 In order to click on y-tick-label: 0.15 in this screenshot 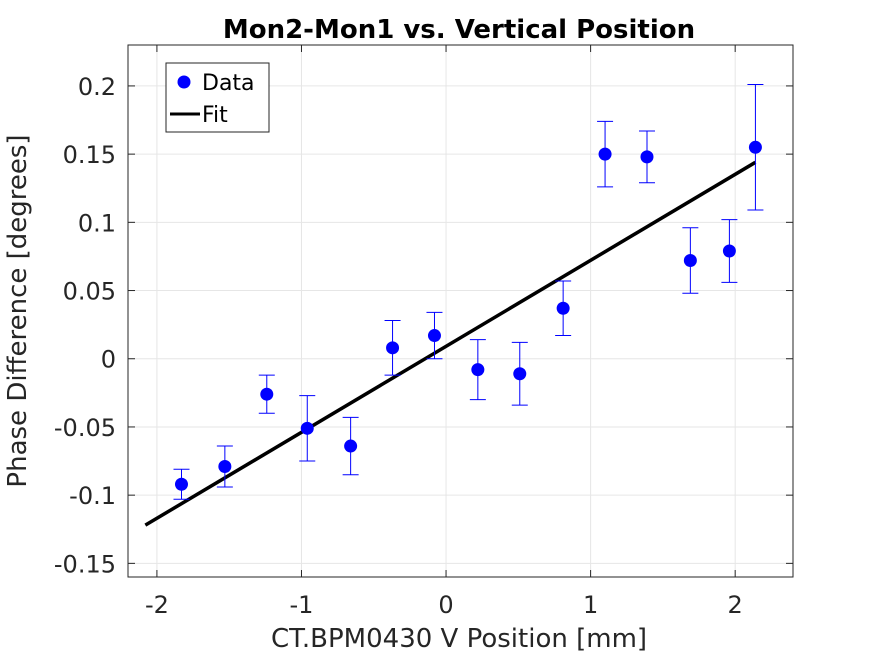, I will do `click(89, 155)`.